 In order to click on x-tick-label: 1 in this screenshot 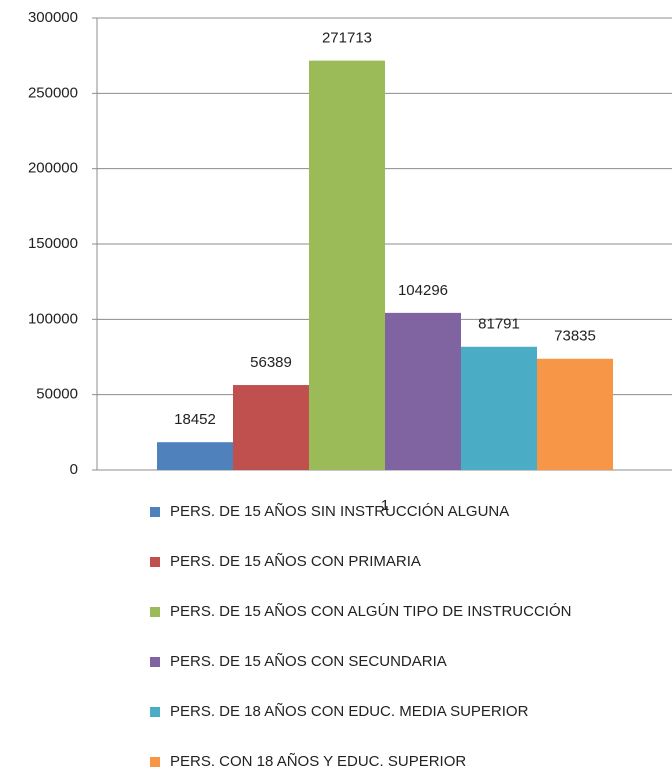, I will do `click(385, 505)`.